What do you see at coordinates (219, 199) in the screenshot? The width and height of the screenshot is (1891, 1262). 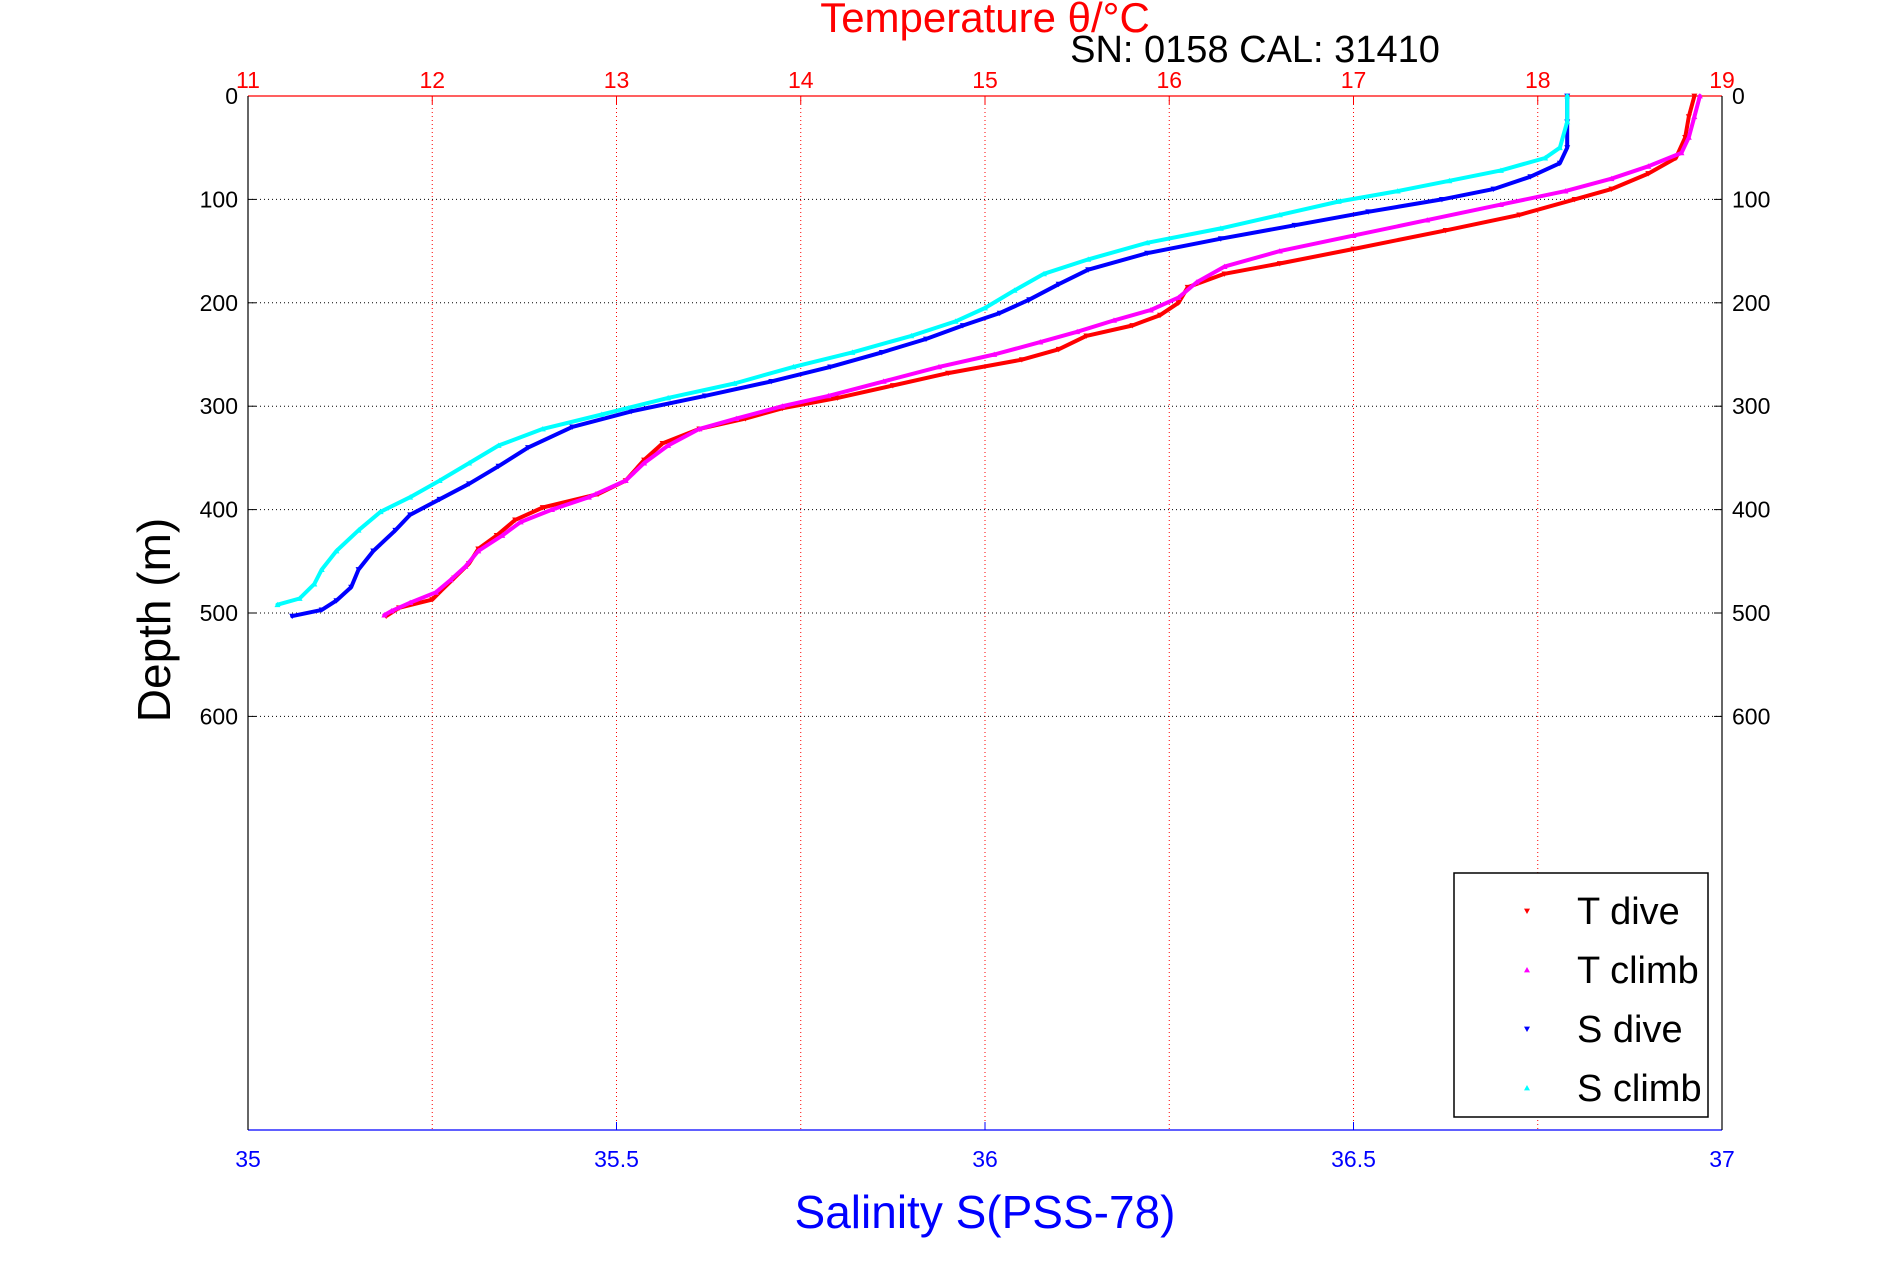 I see `depth-tick-label-left: 100` at bounding box center [219, 199].